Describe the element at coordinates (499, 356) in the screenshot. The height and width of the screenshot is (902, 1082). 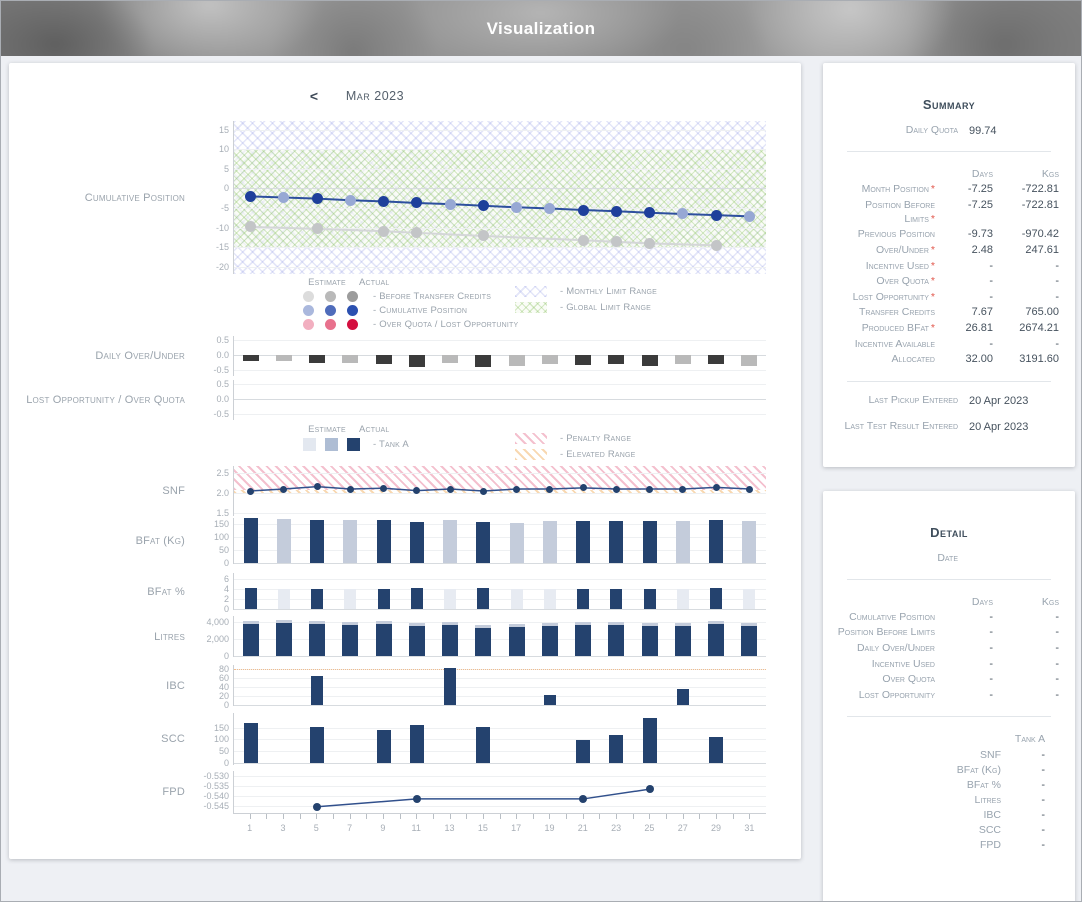
I see `chart-plot-daily_over_under` at that location.